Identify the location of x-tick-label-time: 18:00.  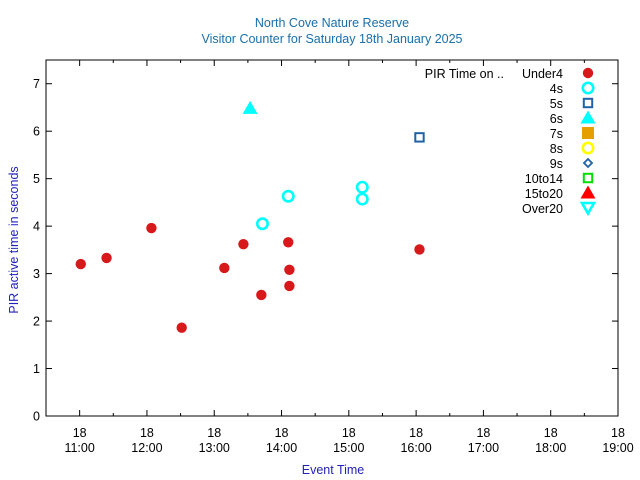
(550, 448).